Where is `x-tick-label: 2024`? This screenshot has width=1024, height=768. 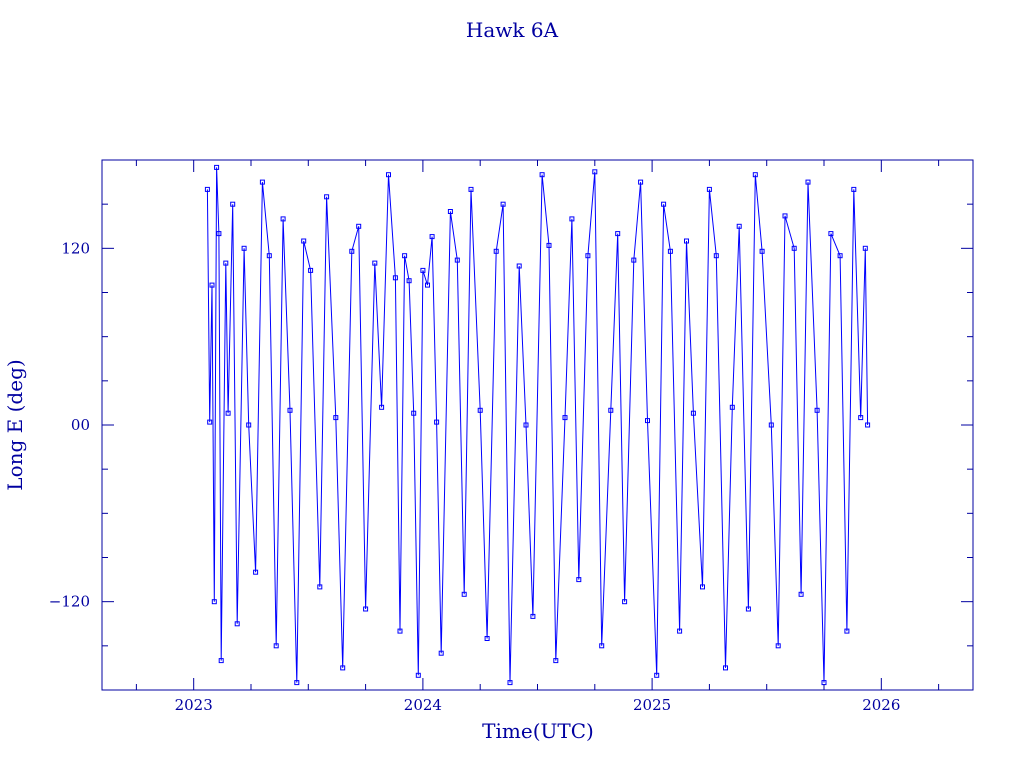 x-tick-label: 2024 is located at coordinates (423, 705).